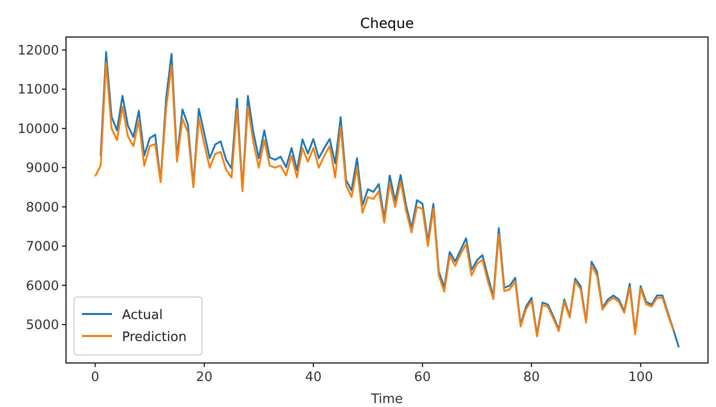 The height and width of the screenshot is (407, 716). Describe the element at coordinates (42, 286) in the screenshot. I see `y-tick-label: 6000` at that location.